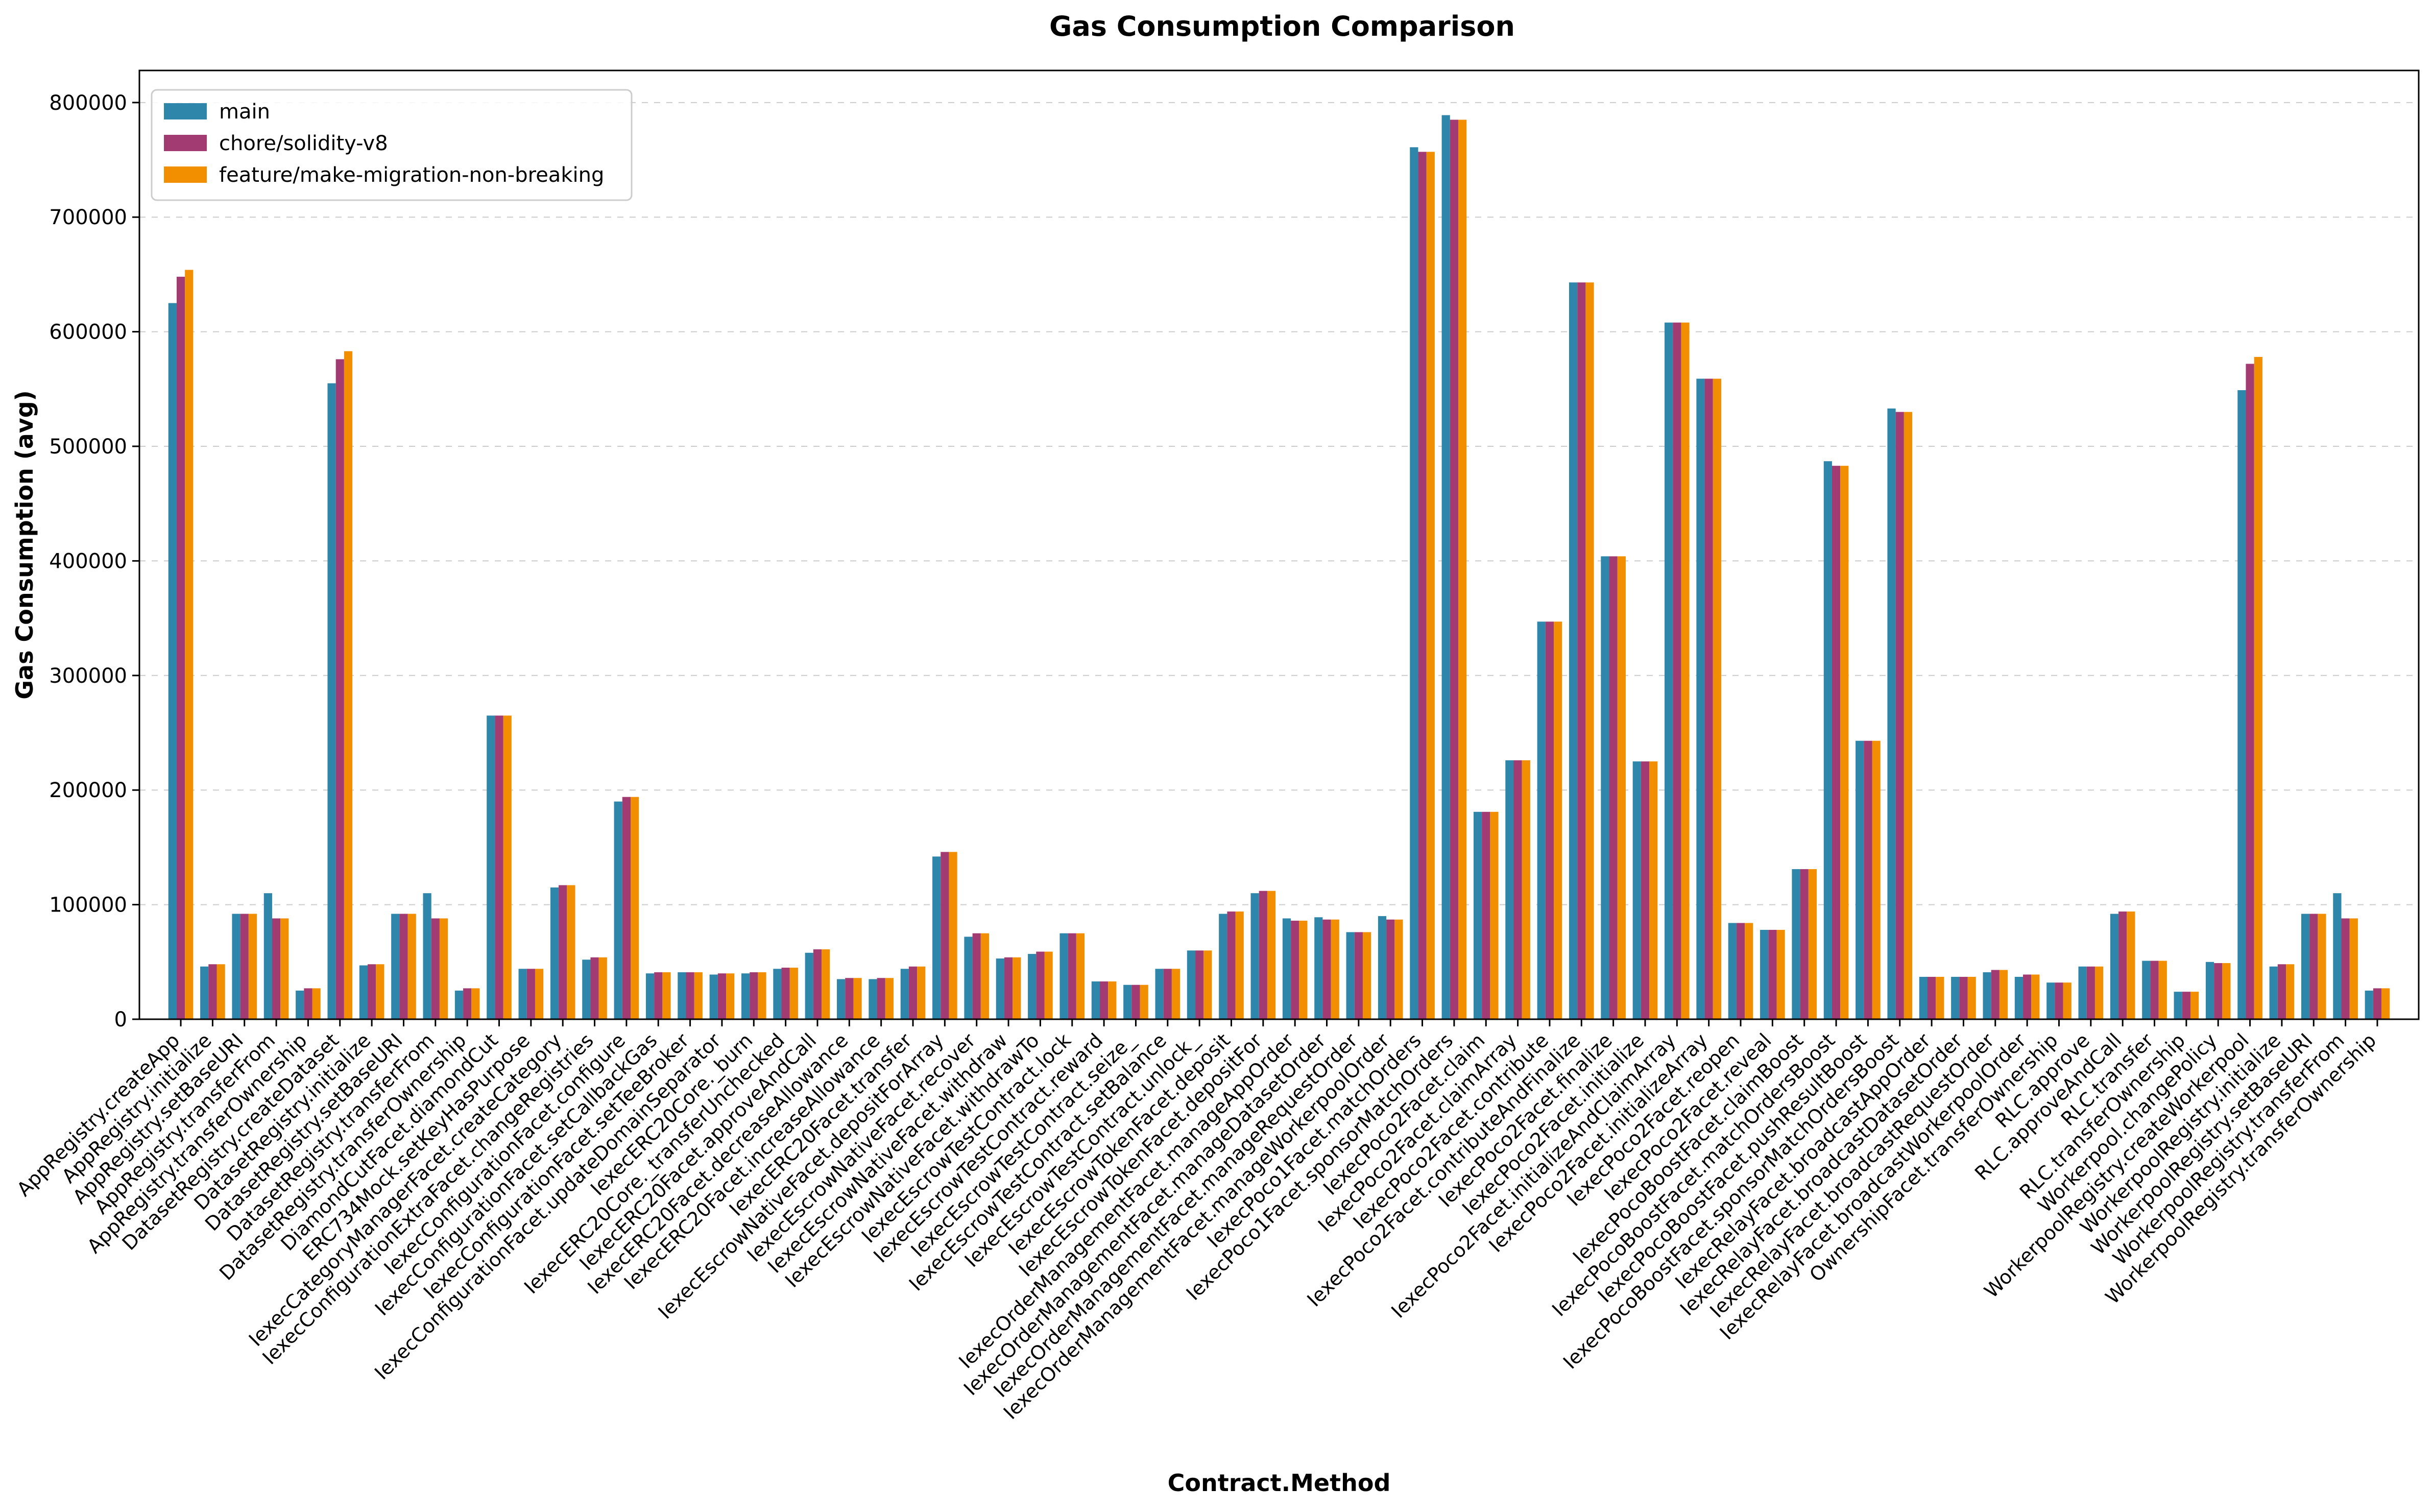 This screenshot has height=1512, width=2433. What do you see at coordinates (88, 103) in the screenshot?
I see `y-tick-label-8: 800000` at bounding box center [88, 103].